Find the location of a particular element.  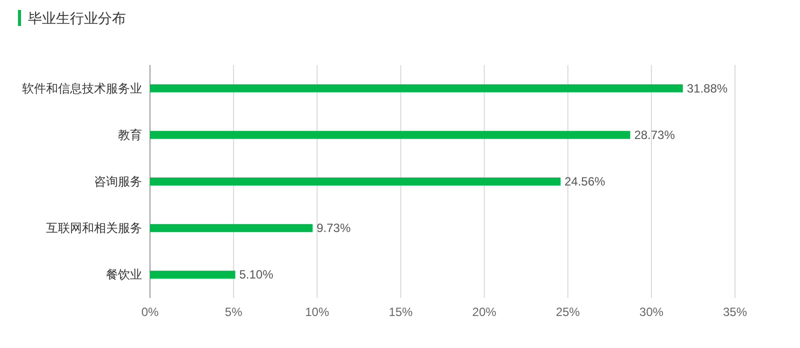

data-label: 24.56% is located at coordinates (585, 181).